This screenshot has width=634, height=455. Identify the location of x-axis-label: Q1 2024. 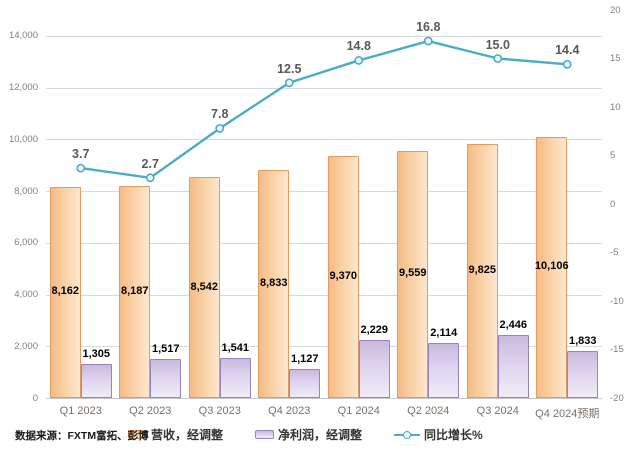
(358, 411).